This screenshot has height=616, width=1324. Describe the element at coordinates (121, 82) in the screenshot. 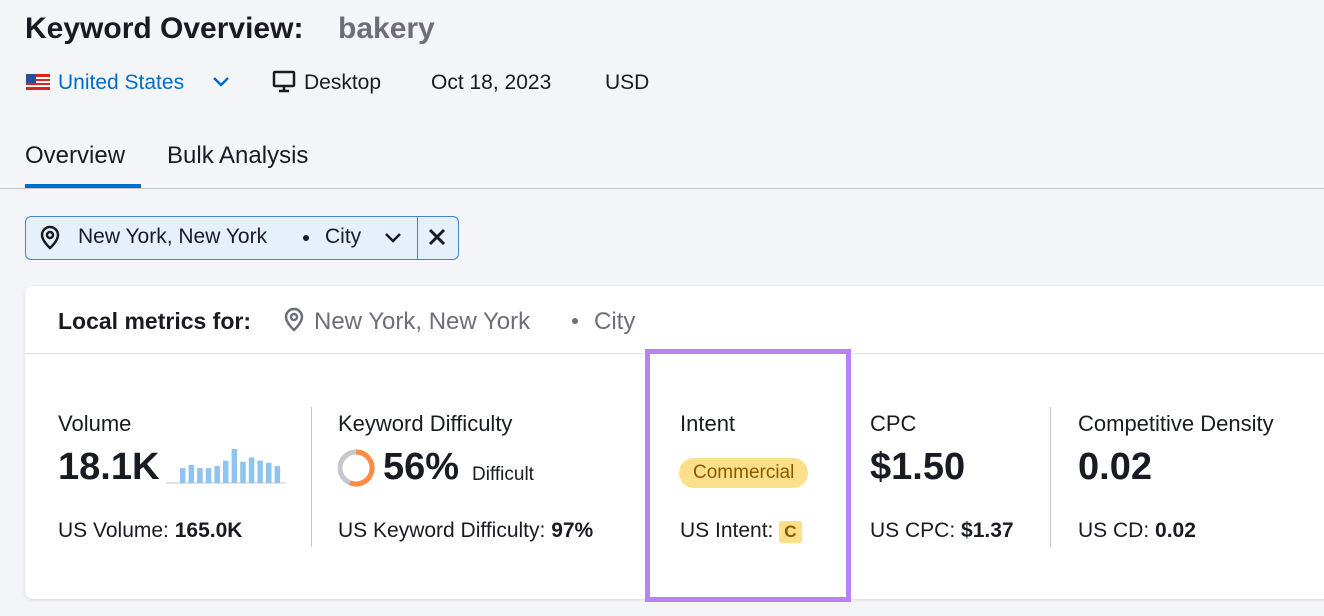

I see `country-select: United States` at that location.